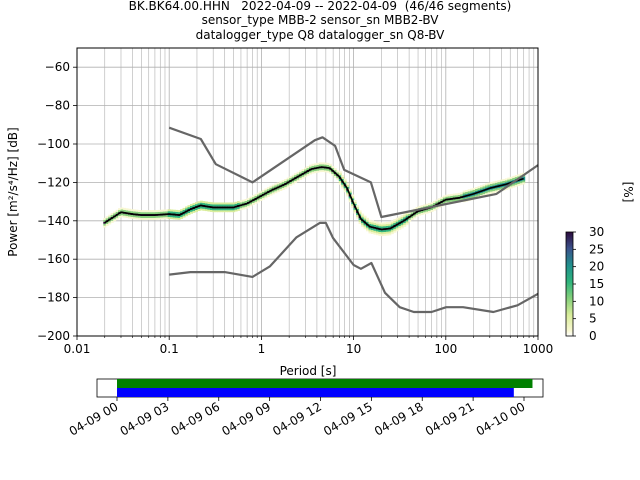 The height and width of the screenshot is (480, 640). I want to click on timeline-bar-green, so click(325, 383).